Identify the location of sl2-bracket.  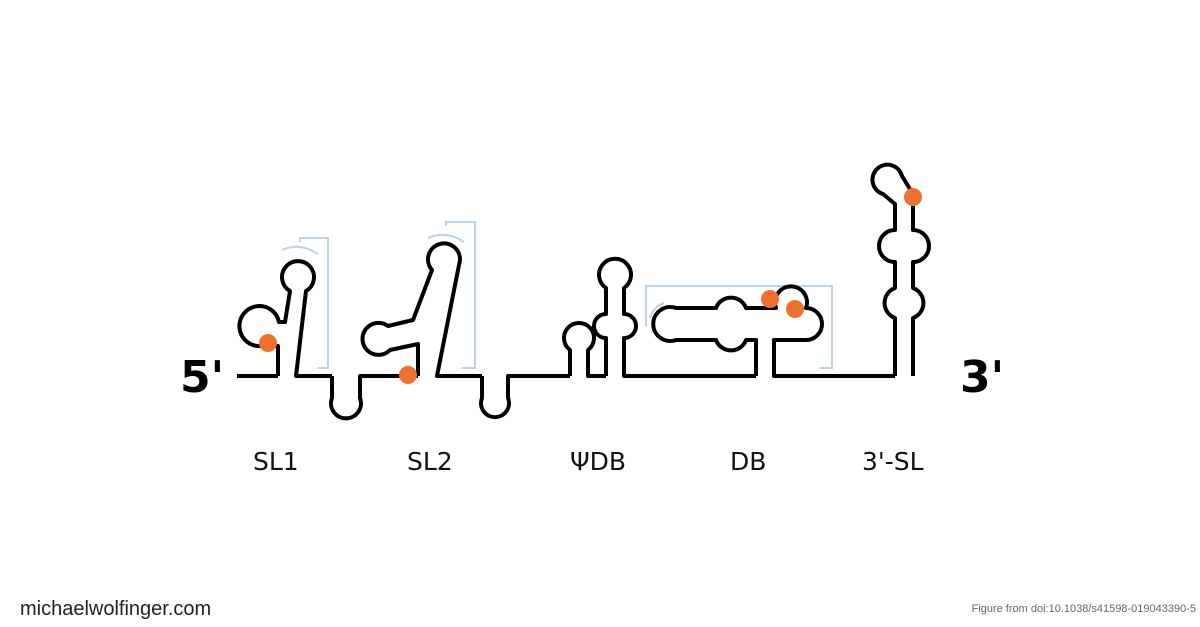
(460, 295).